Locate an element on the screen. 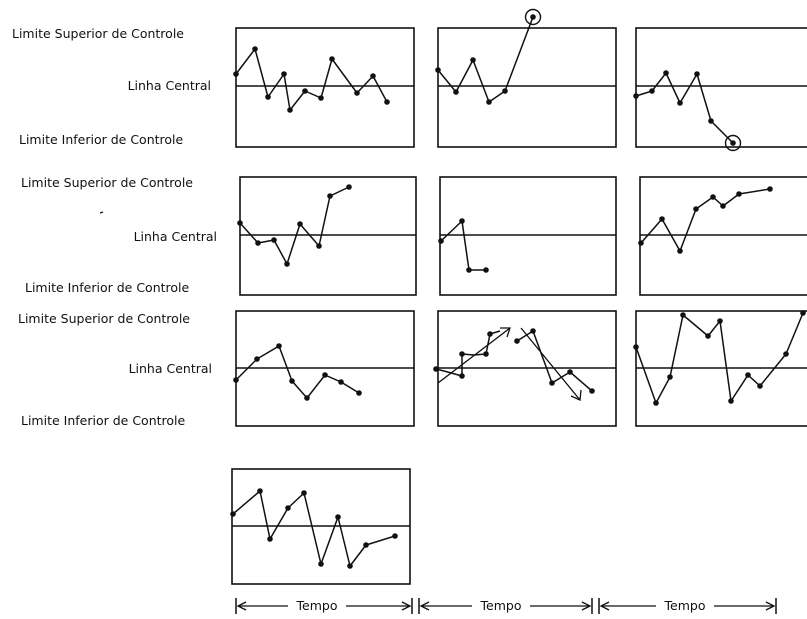  panel-cycle is located at coordinates (324, 368).